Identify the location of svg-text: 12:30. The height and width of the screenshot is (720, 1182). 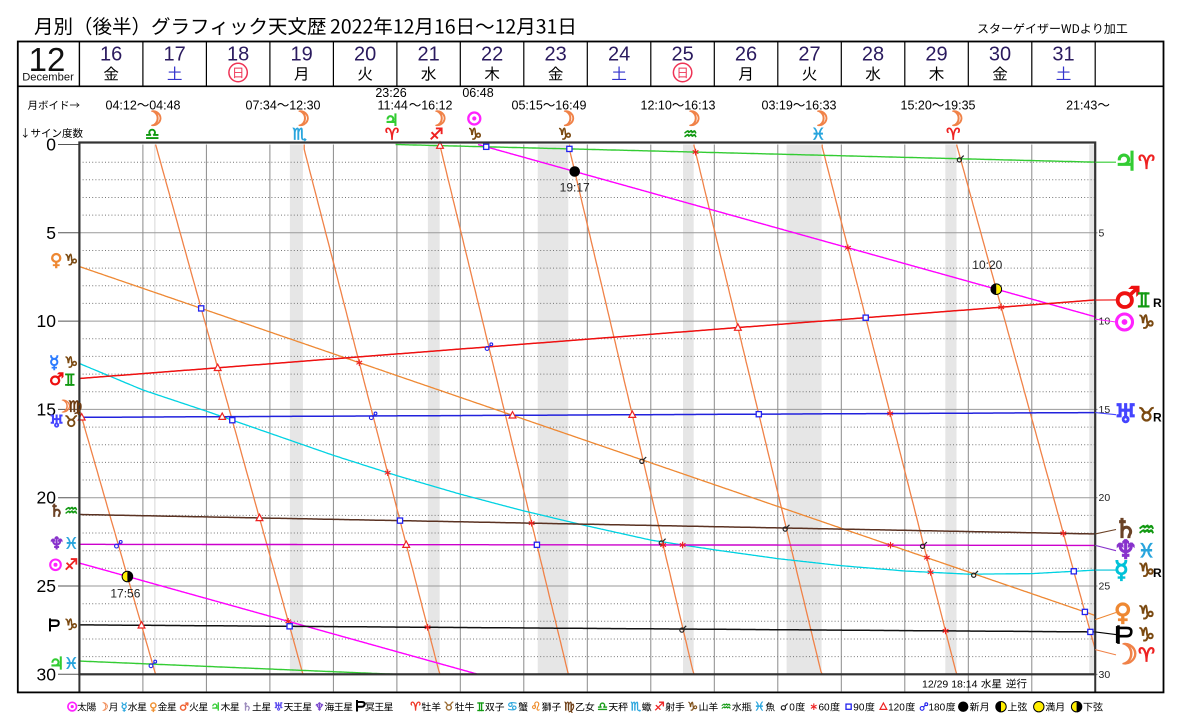
(304, 106).